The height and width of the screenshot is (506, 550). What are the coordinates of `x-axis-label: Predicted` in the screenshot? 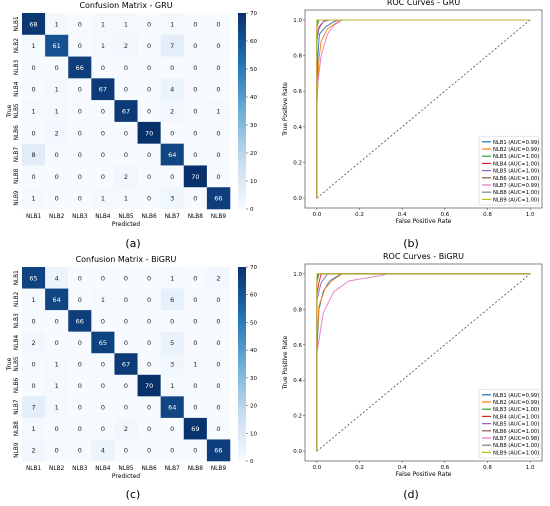 It's located at (126, 476).